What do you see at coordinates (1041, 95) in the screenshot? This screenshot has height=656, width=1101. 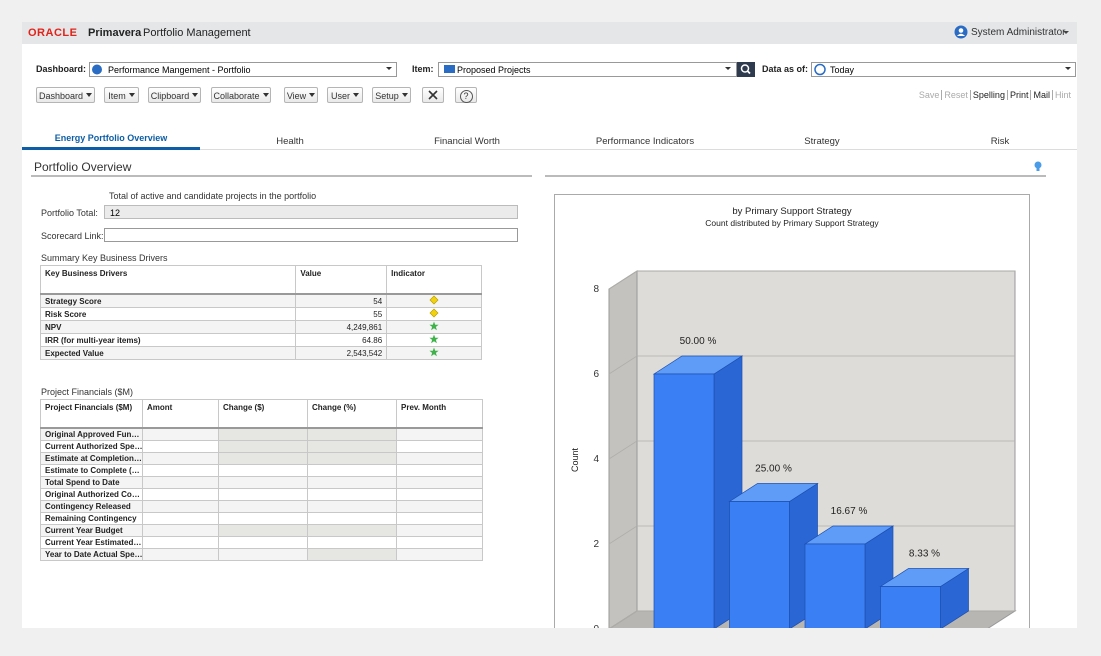 I see `action-link: Mail` at bounding box center [1041, 95].